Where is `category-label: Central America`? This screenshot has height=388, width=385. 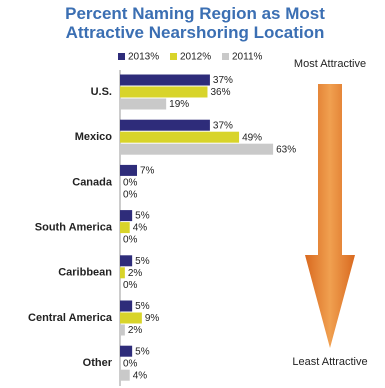
category-label: Central America is located at coordinates (70, 318).